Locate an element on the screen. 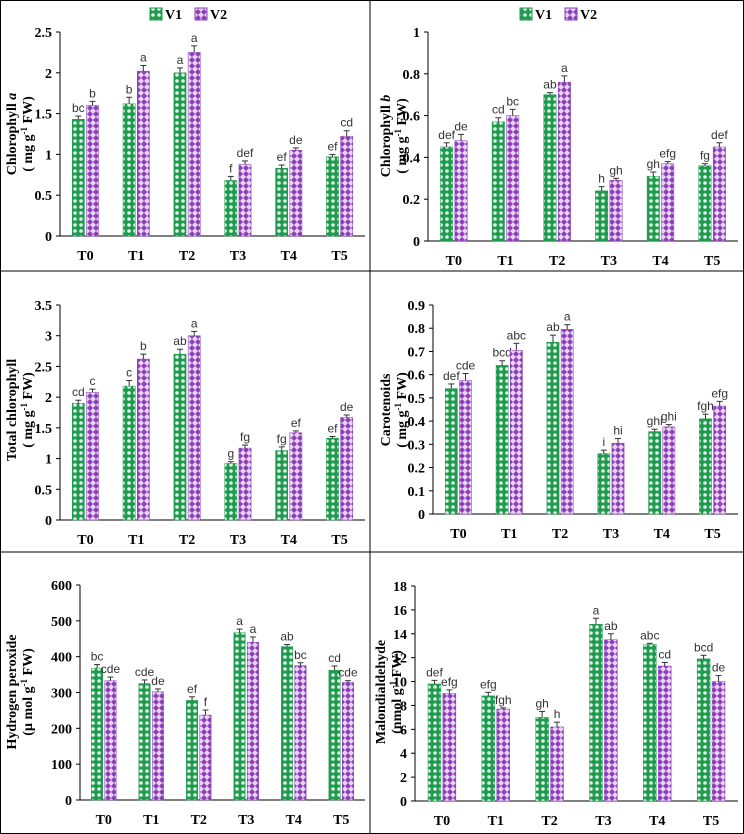  y-tick-label: 16 is located at coordinates (400, 611).